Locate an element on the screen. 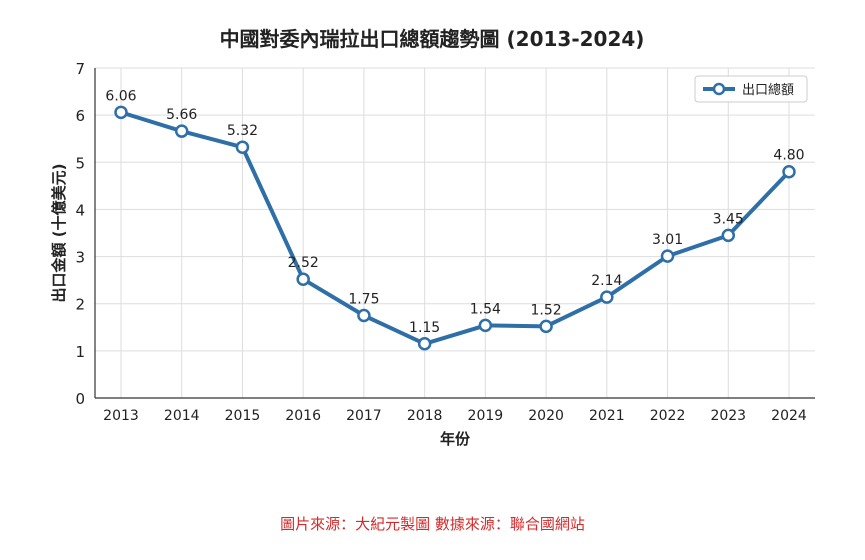 This screenshot has height=560, width=865. data-label: 1.15 is located at coordinates (424, 328).